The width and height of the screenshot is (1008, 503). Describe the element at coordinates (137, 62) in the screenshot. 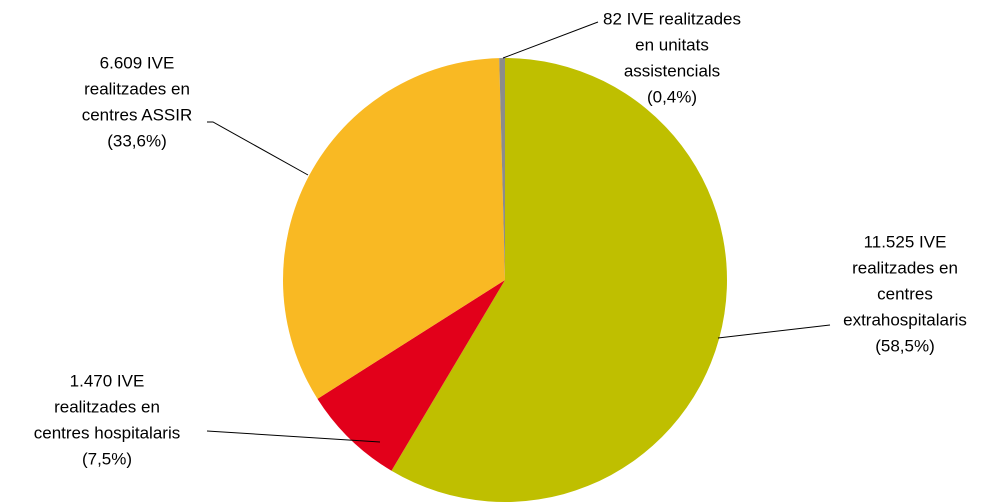

I see `slice-label: 6.609 IVE` at that location.